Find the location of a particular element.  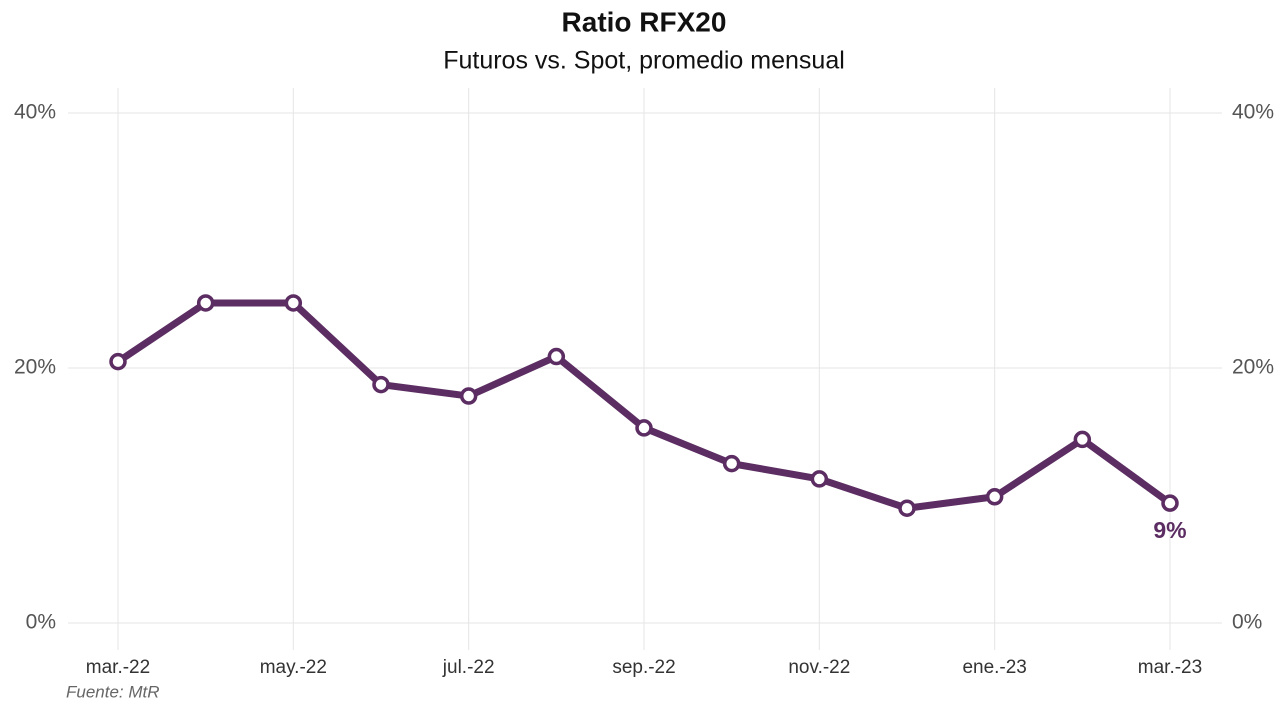

x-tick-label: nov.-22 is located at coordinates (819, 667).